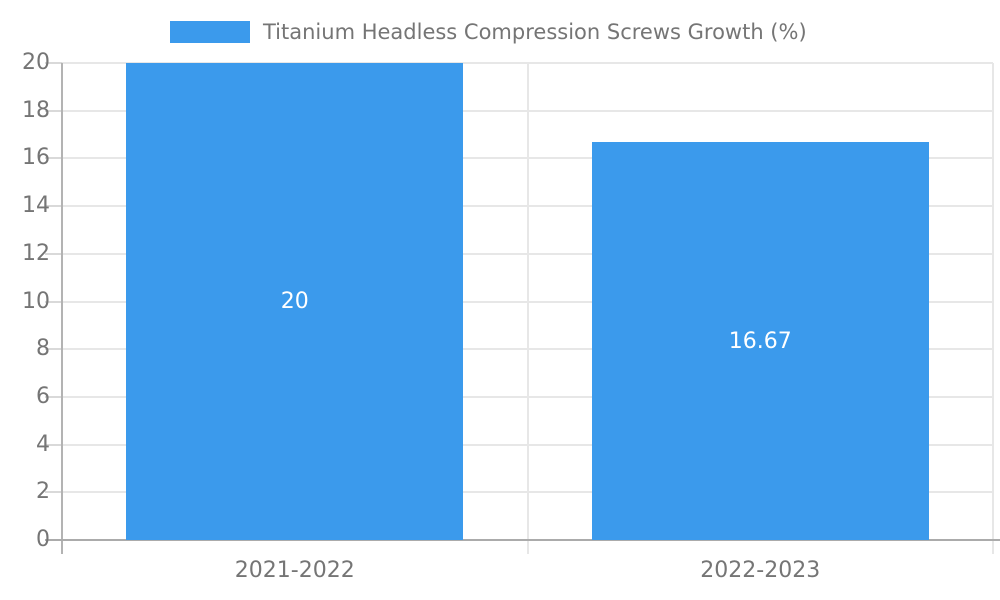 The image size is (1000, 600). Describe the element at coordinates (36, 206) in the screenshot. I see `y-axis-tick-label: 14` at that location.